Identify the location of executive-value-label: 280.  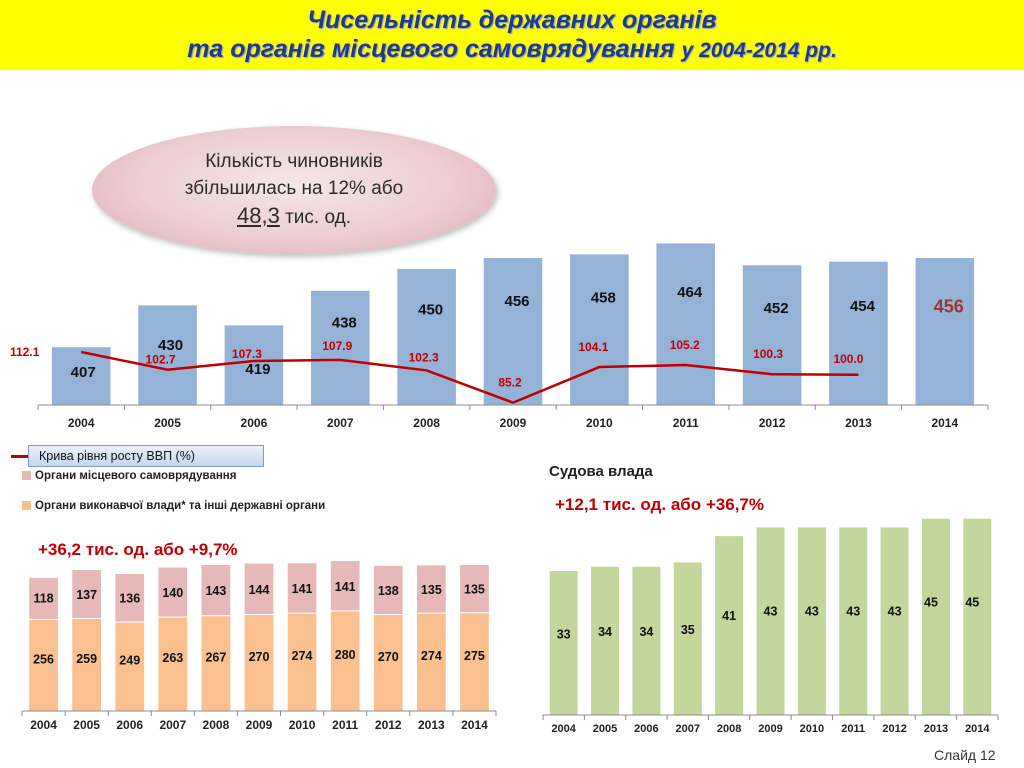
(345, 655).